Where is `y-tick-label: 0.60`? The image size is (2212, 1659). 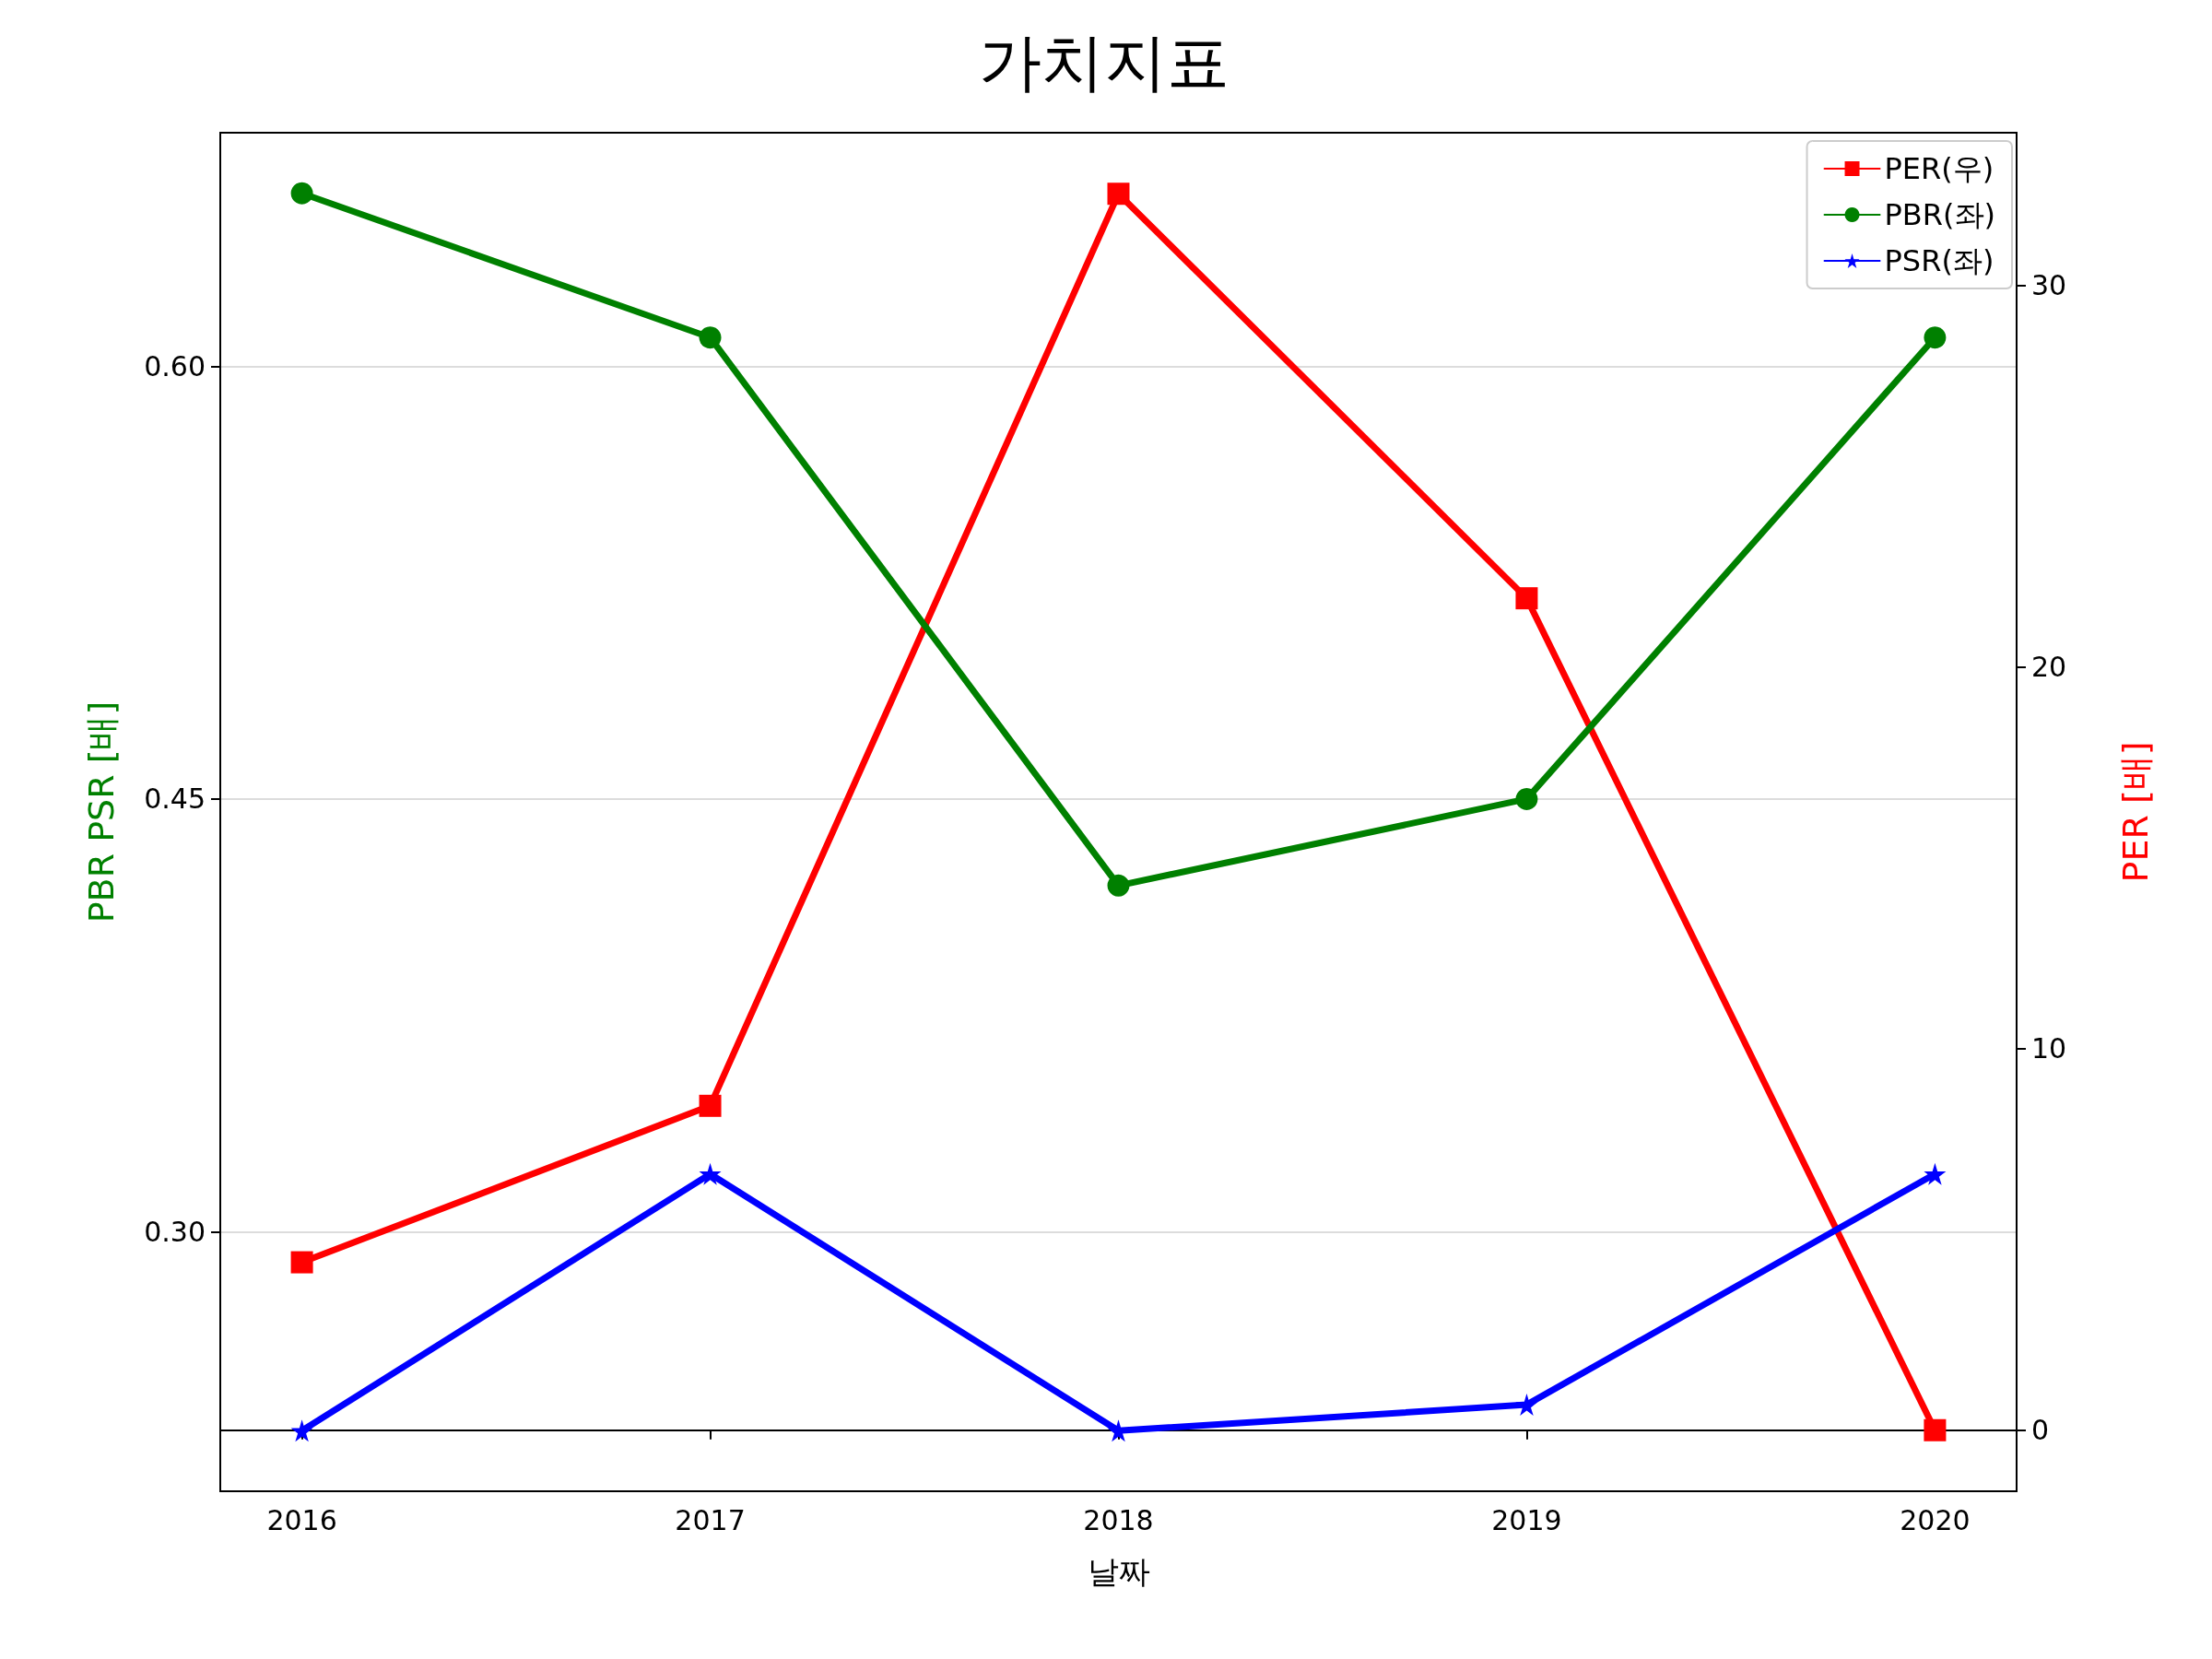 y-tick-label: 0.60 is located at coordinates (175, 365).